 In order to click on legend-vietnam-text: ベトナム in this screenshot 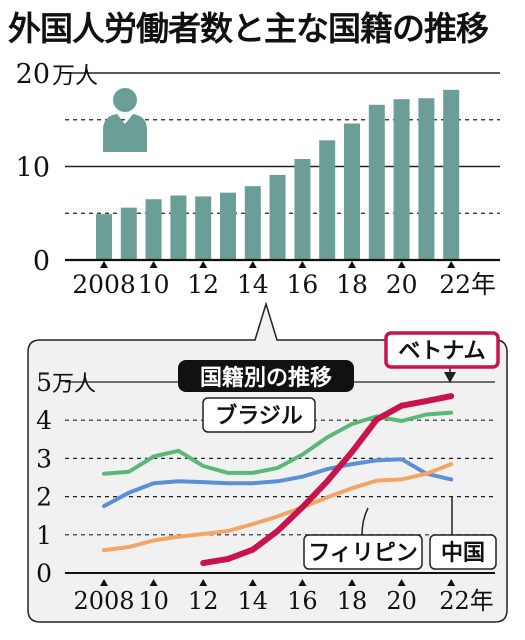, I will do `click(441, 351)`.